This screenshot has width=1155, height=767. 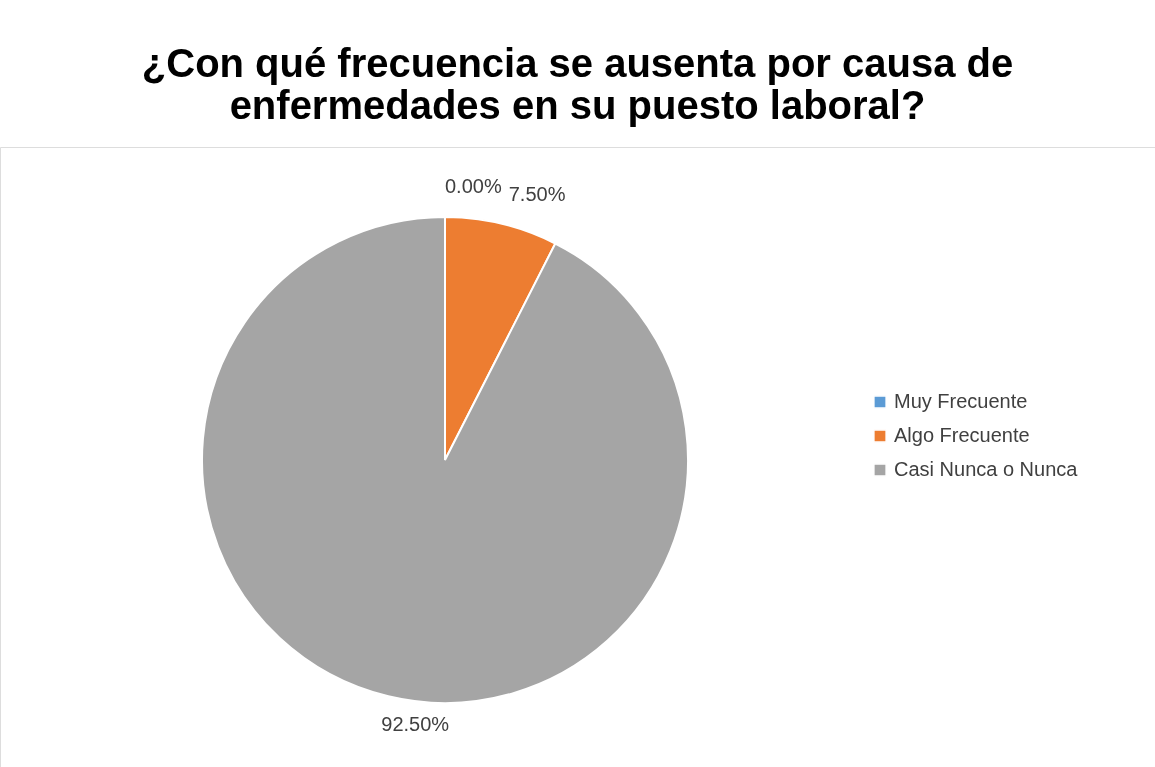 I want to click on text: ¿Con qué frecuencia se ausenta por causa de, so click(x=577, y=63).